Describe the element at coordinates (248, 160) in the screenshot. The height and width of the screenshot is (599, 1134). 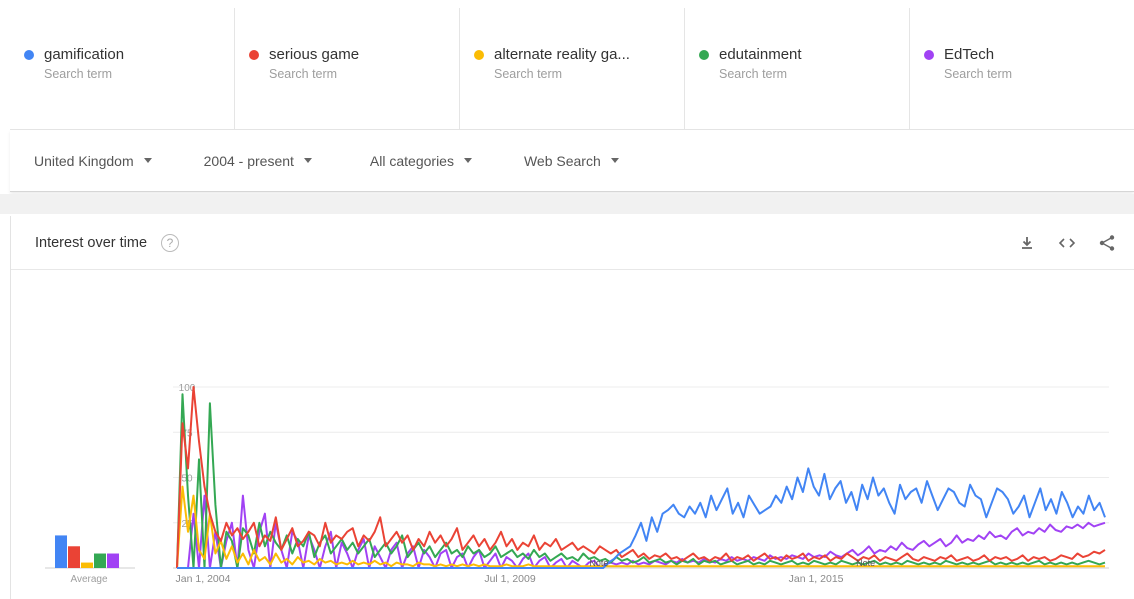
I see `time-range-label: 2004 - present` at that location.